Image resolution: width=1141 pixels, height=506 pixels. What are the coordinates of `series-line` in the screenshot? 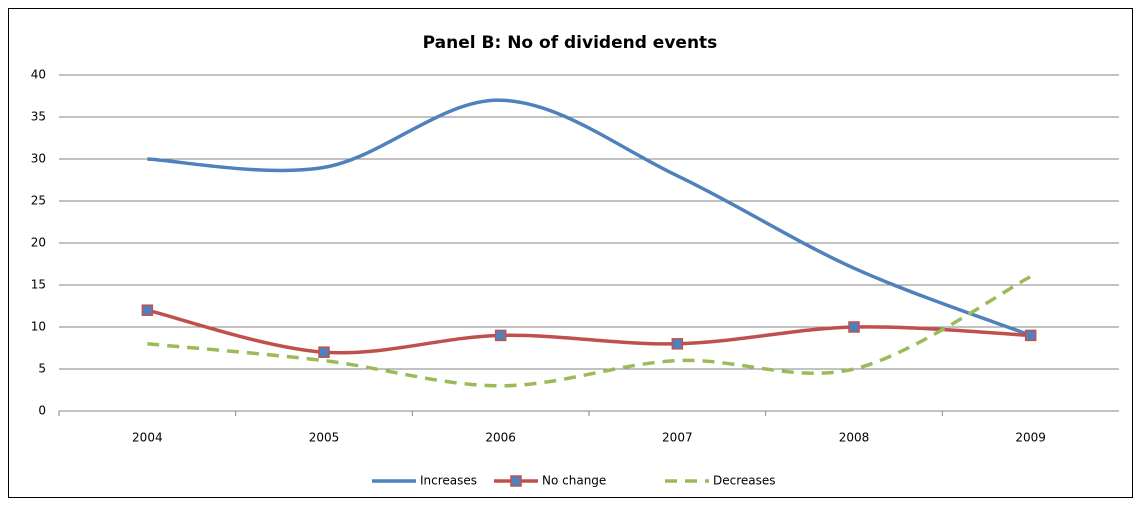 It's located at (588, 331).